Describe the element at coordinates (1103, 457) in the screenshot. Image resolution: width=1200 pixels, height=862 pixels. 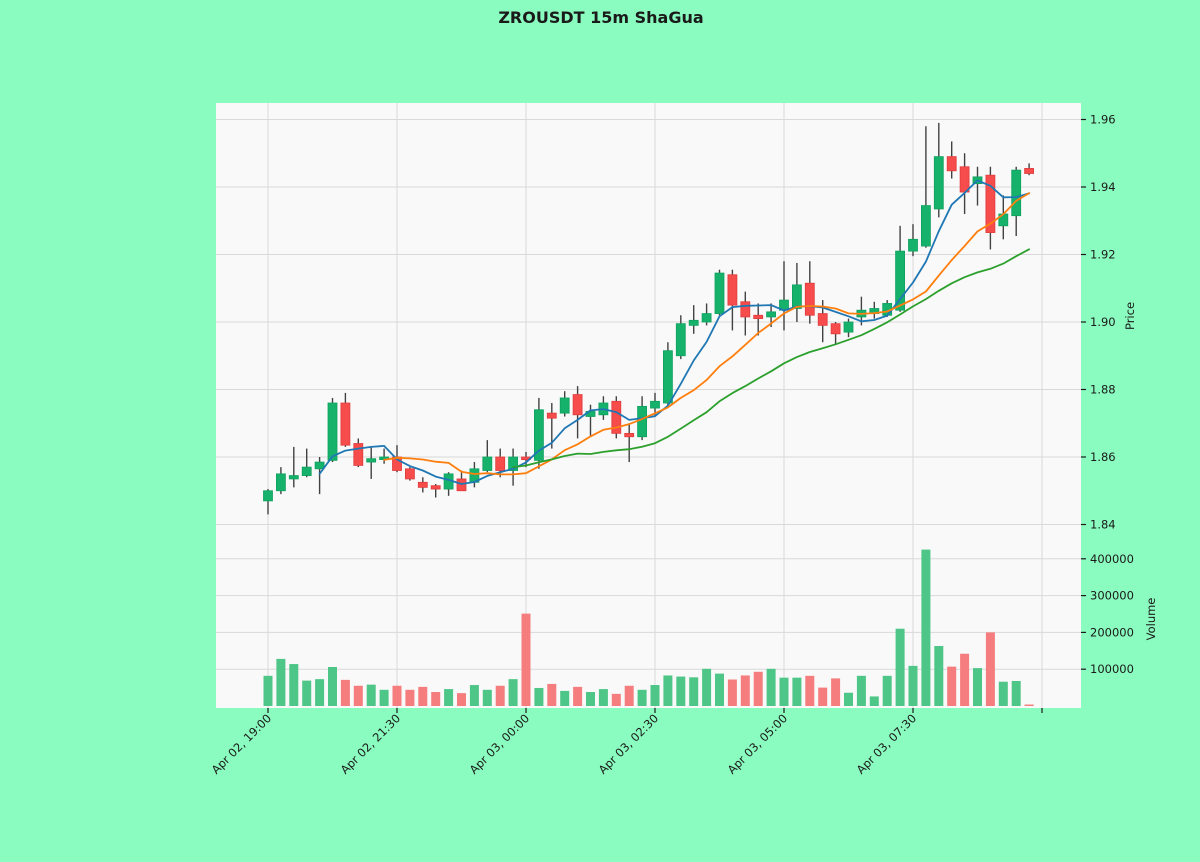
I see `price-tick-label: 1.86` at that location.